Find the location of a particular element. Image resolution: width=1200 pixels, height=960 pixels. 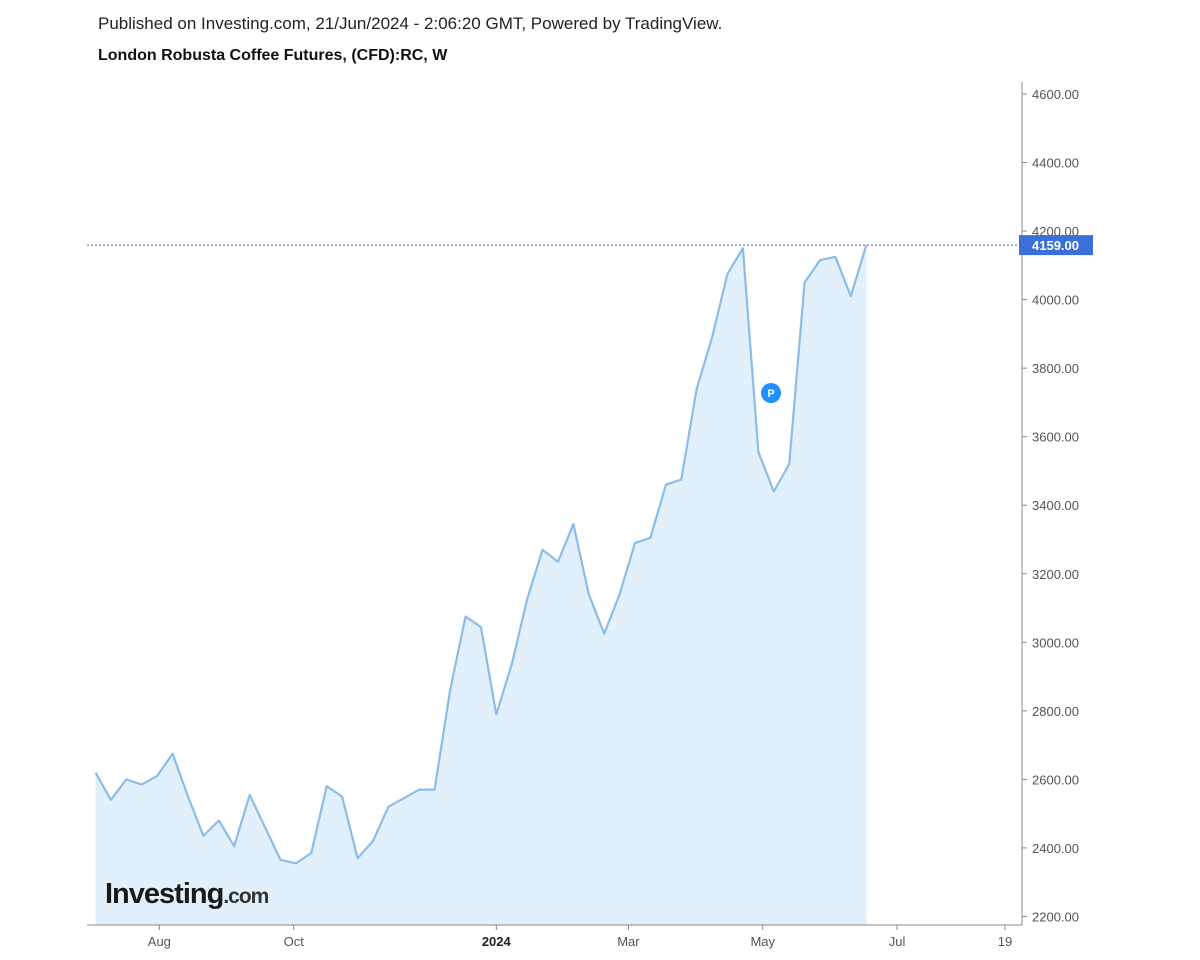

investing-logo: Investing.com is located at coordinates (187, 894).